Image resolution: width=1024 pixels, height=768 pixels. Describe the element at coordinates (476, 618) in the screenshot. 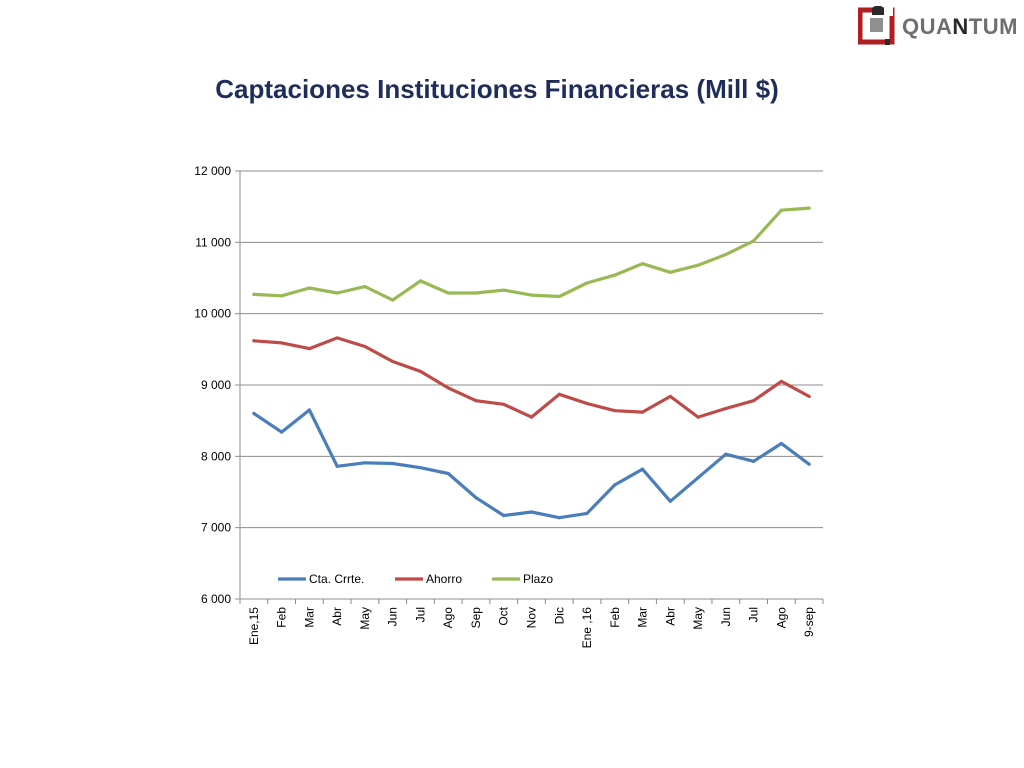

I see `x-tick-label: Sep` at that location.